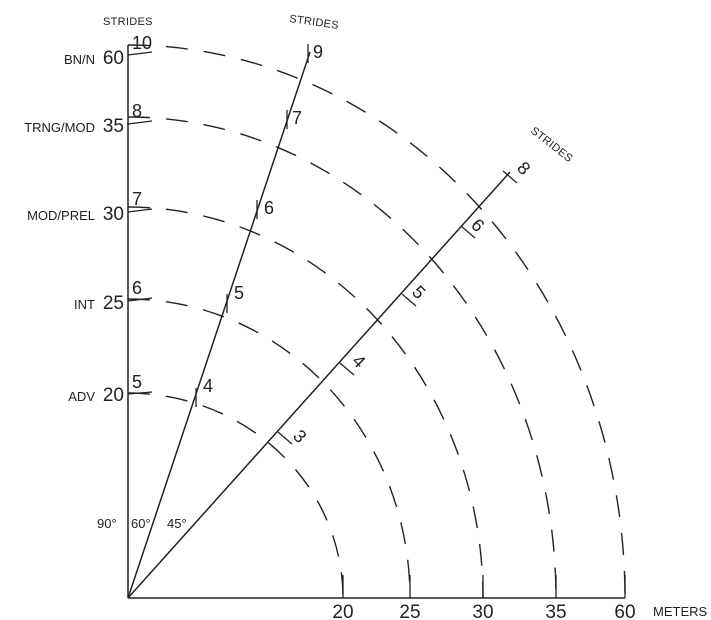  I want to click on v-stride-6: 6, so click(137, 288).